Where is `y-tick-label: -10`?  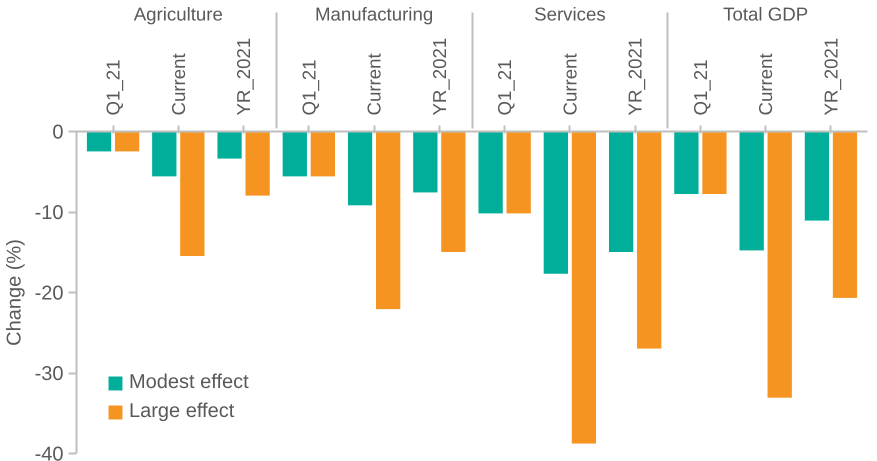 y-tick-label: -10 is located at coordinates (49, 213).